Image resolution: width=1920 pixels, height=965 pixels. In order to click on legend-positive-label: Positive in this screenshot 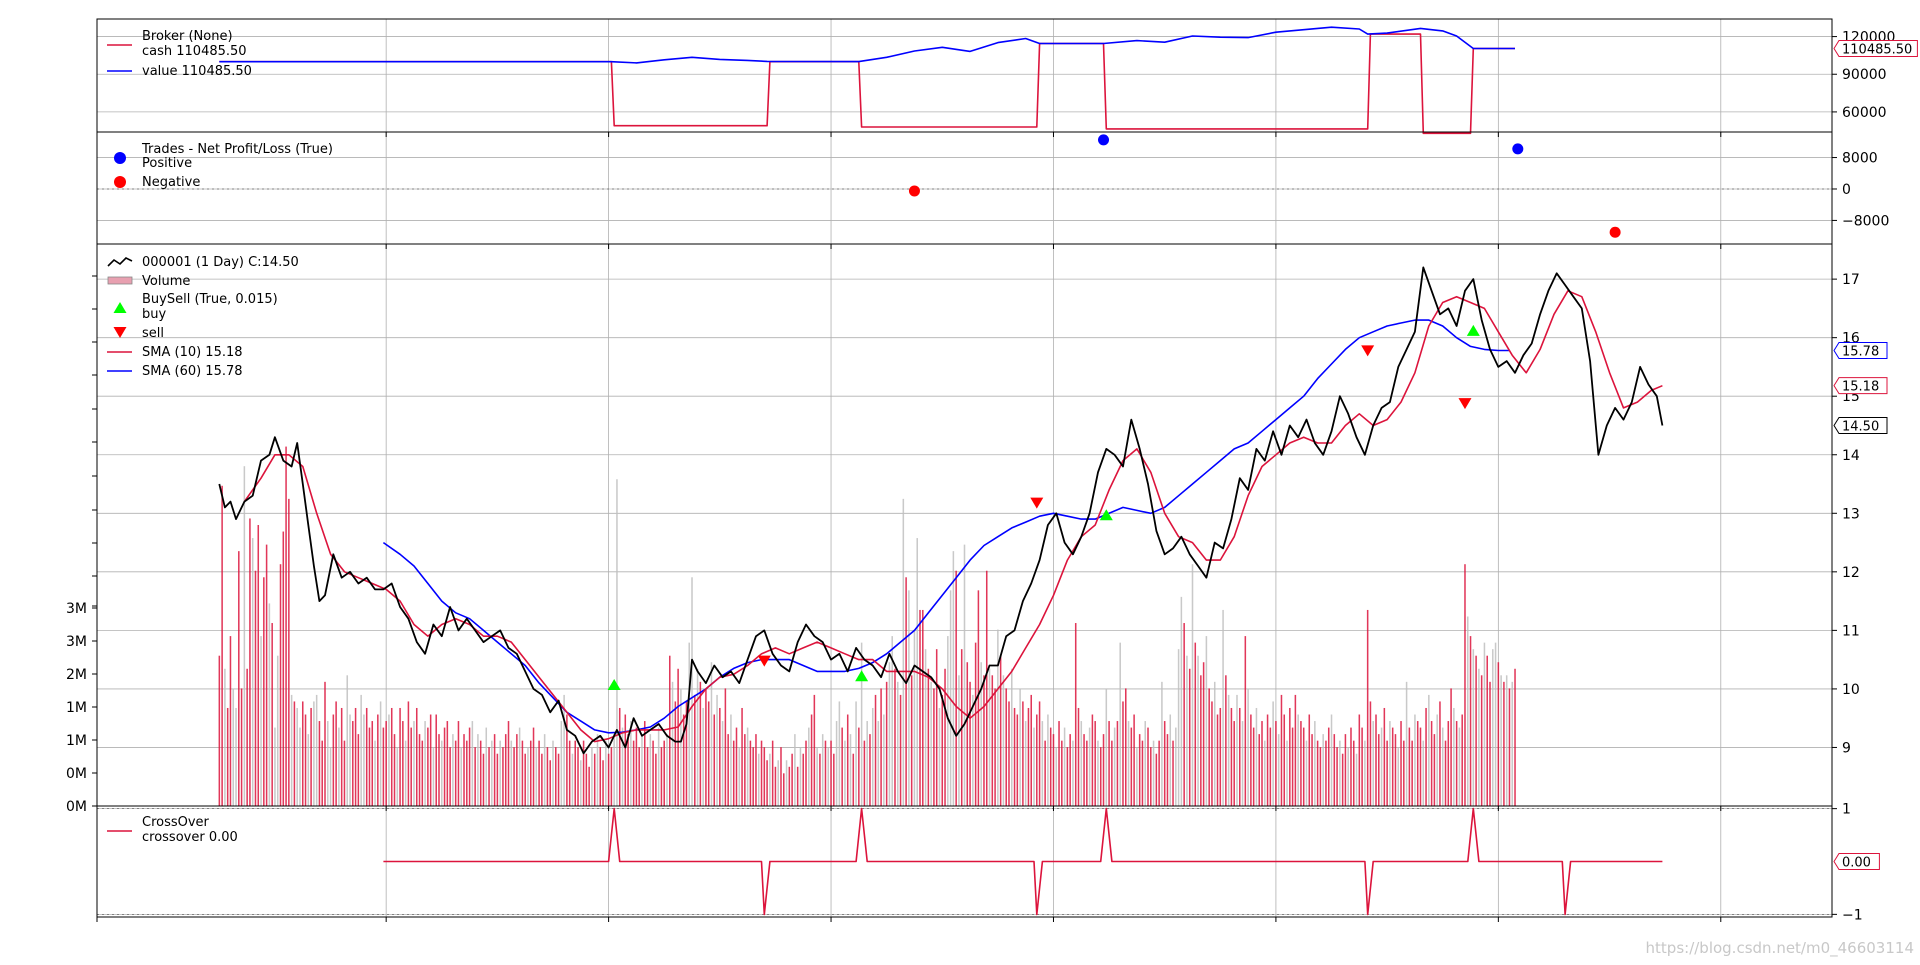, I will do `click(167, 163)`.